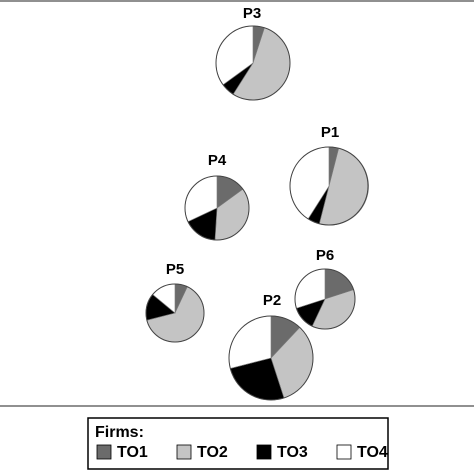 The image size is (474, 474). What do you see at coordinates (212, 452) in the screenshot?
I see `legend-label-to2: TO2` at bounding box center [212, 452].